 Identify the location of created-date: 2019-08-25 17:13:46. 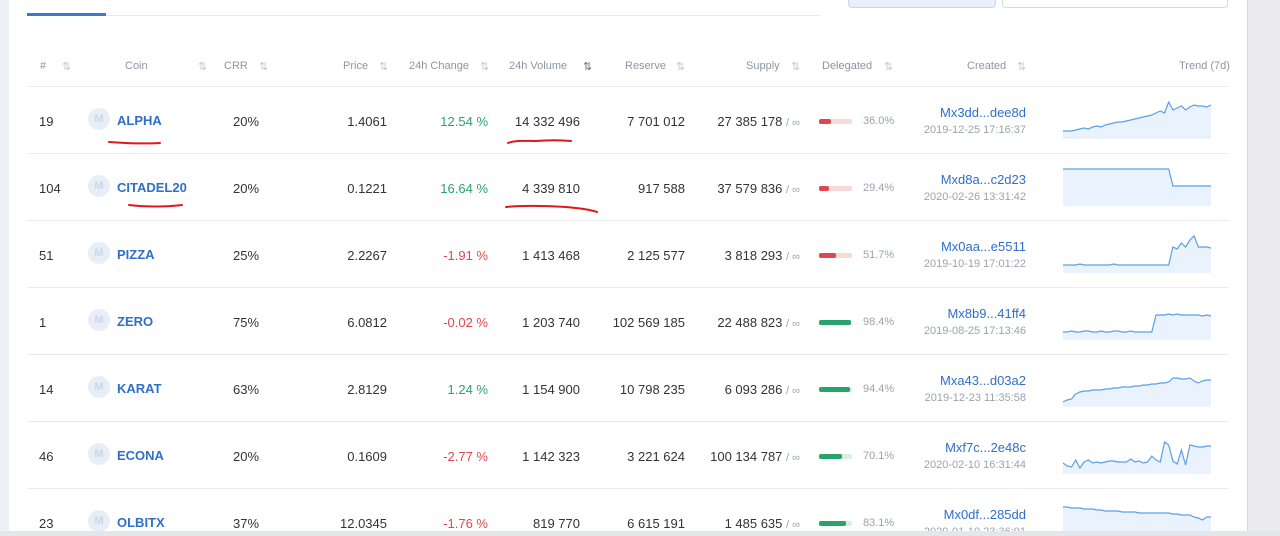
(974, 331).